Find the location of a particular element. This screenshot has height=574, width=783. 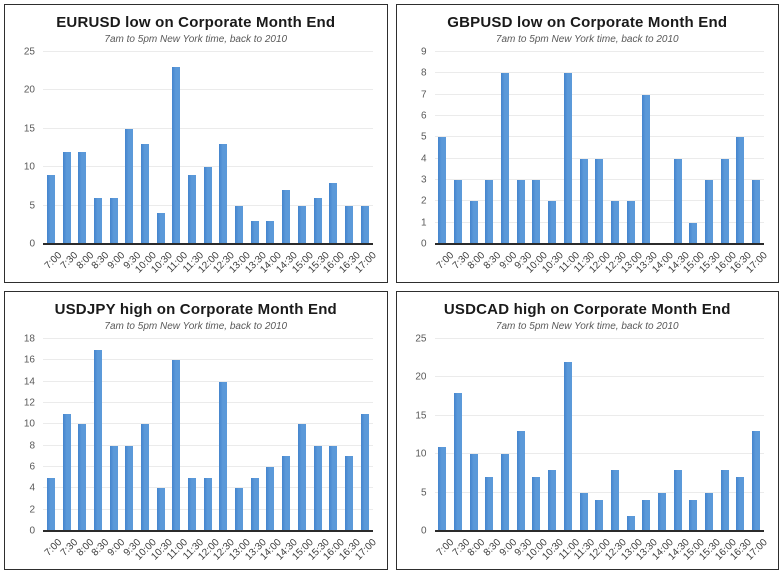

bar-7:00 is located at coordinates (50, 209).